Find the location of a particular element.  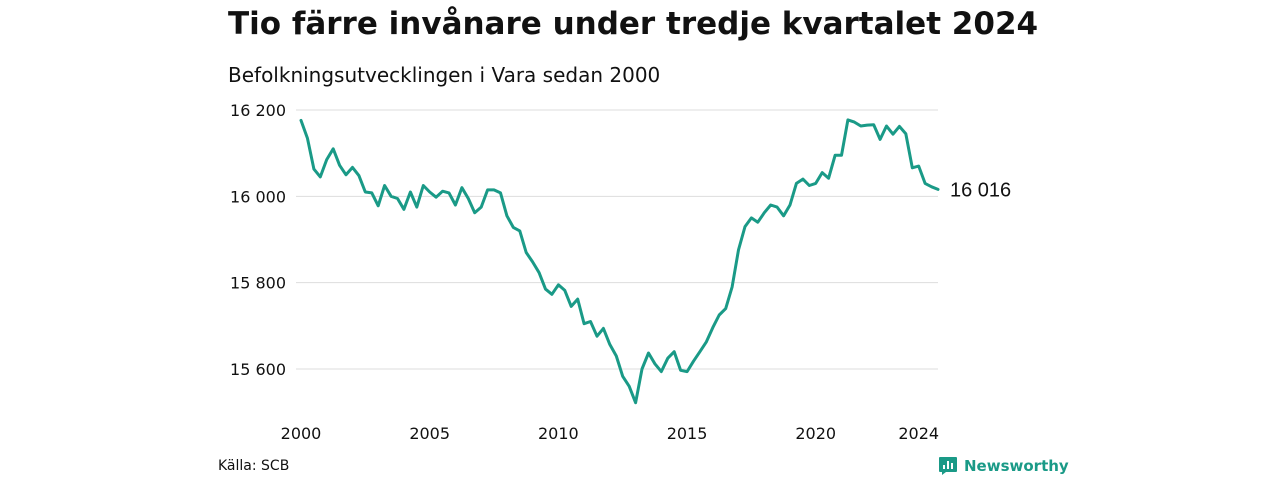

x-tick-label: 2010 is located at coordinates (558, 433).